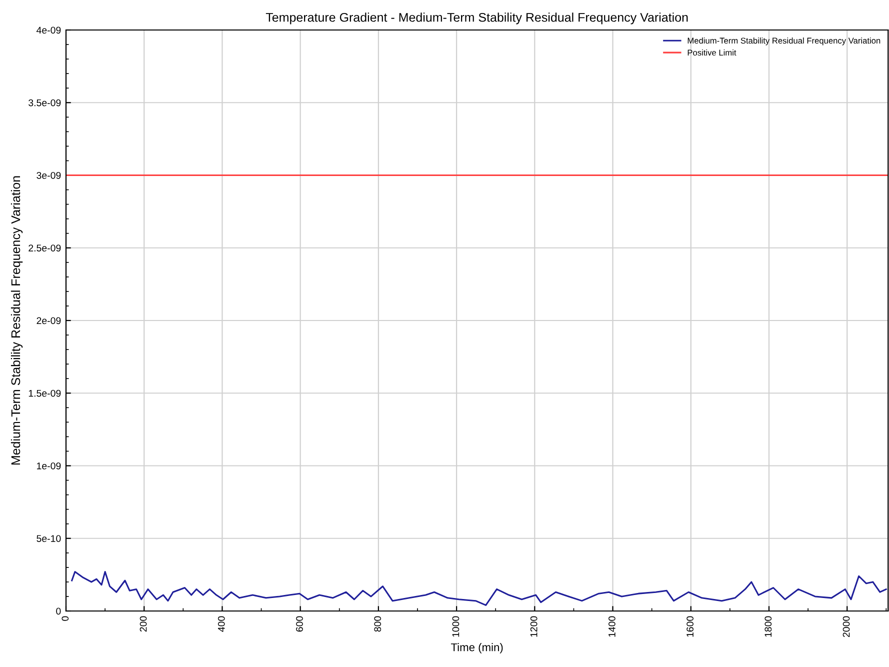 This screenshot has width=889, height=667. Describe the element at coordinates (476, 648) in the screenshot. I see `x-axis-title: Time (min)` at that location.